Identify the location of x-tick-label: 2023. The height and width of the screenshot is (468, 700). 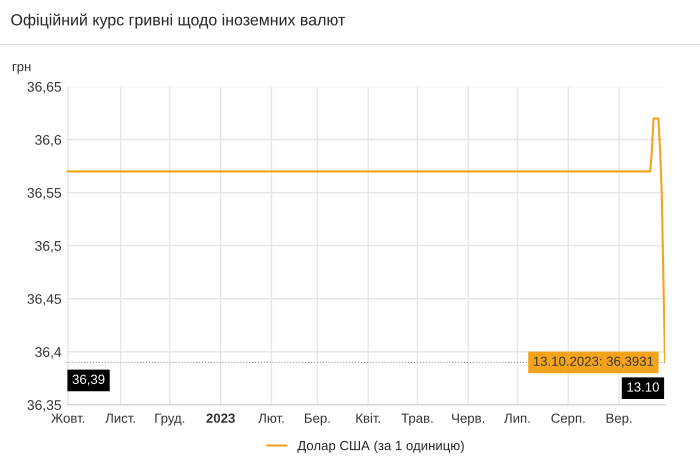
(220, 418).